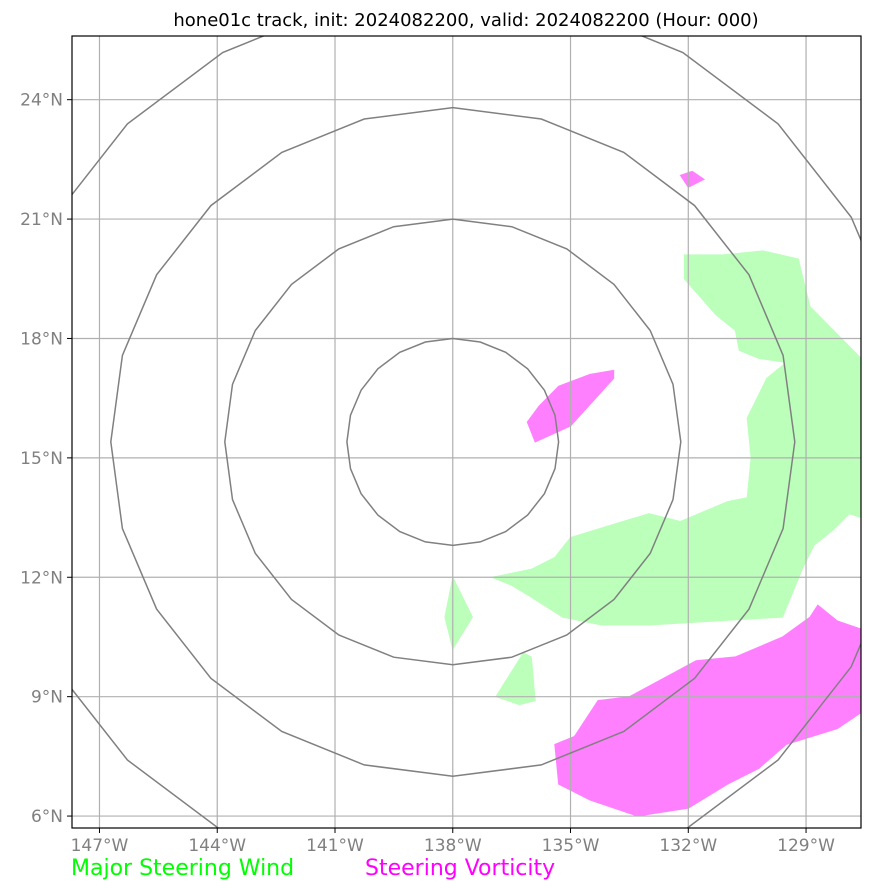 This screenshot has height=891, width=873. I want to click on tick-label-lon: 135°W, so click(571, 846).